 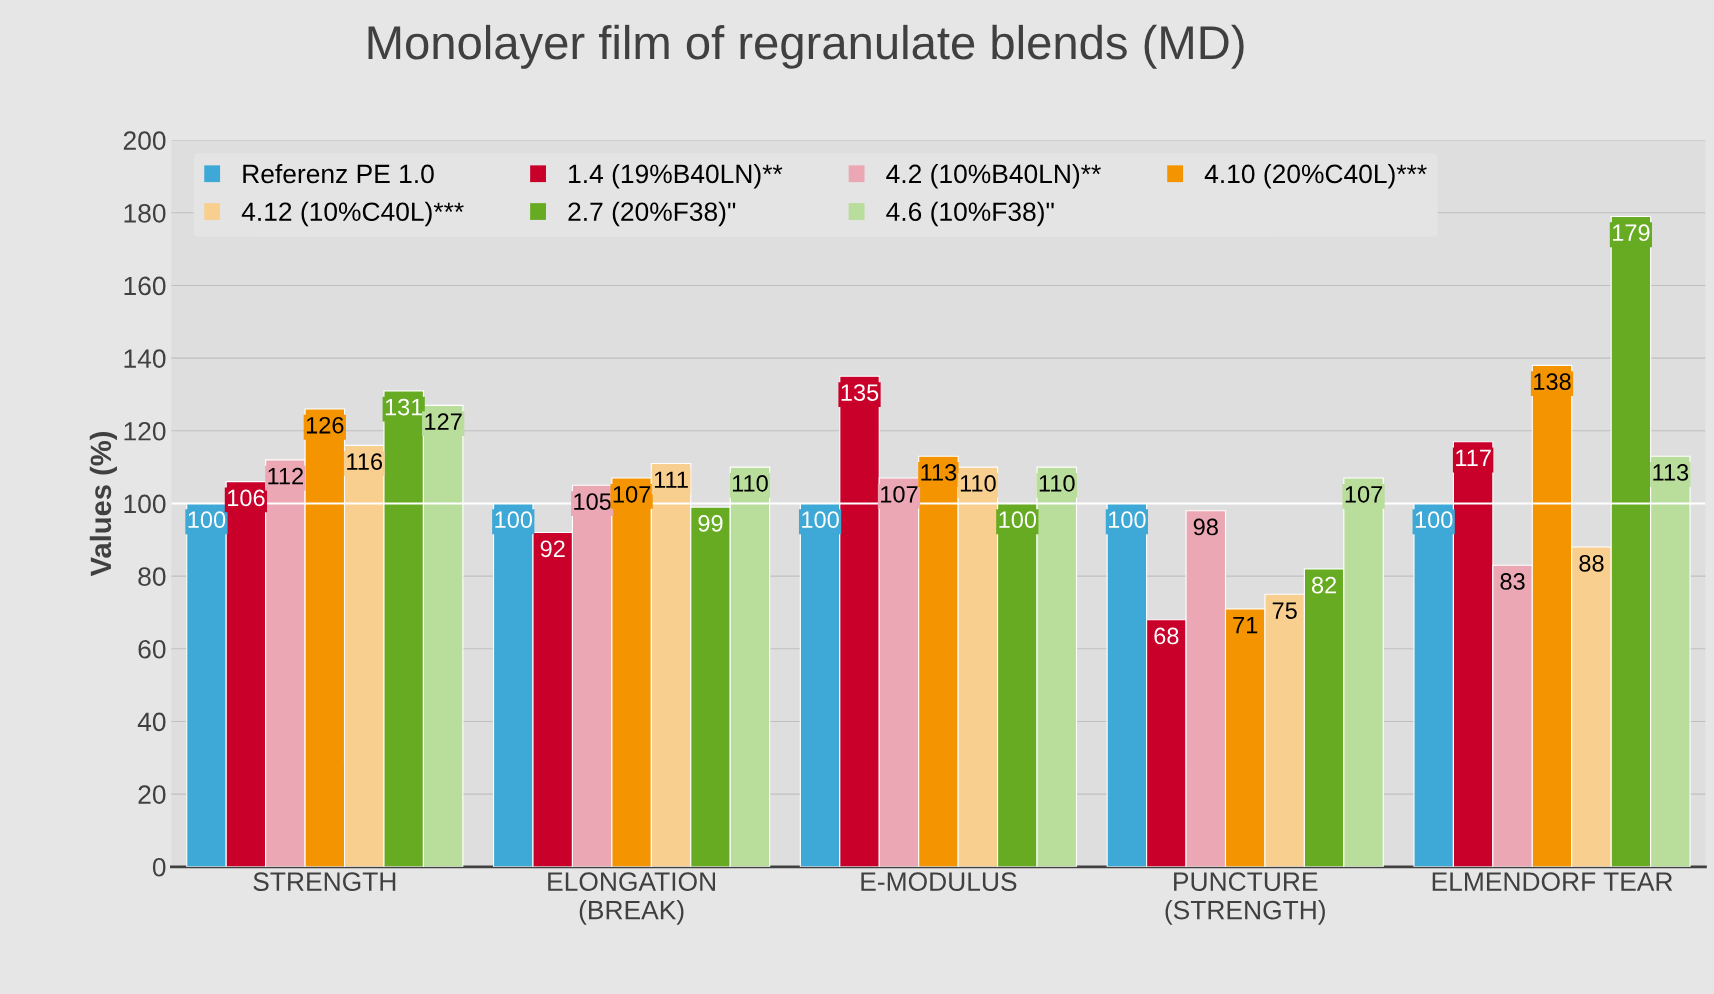 I want to click on data-label: 131, so click(x=404, y=407).